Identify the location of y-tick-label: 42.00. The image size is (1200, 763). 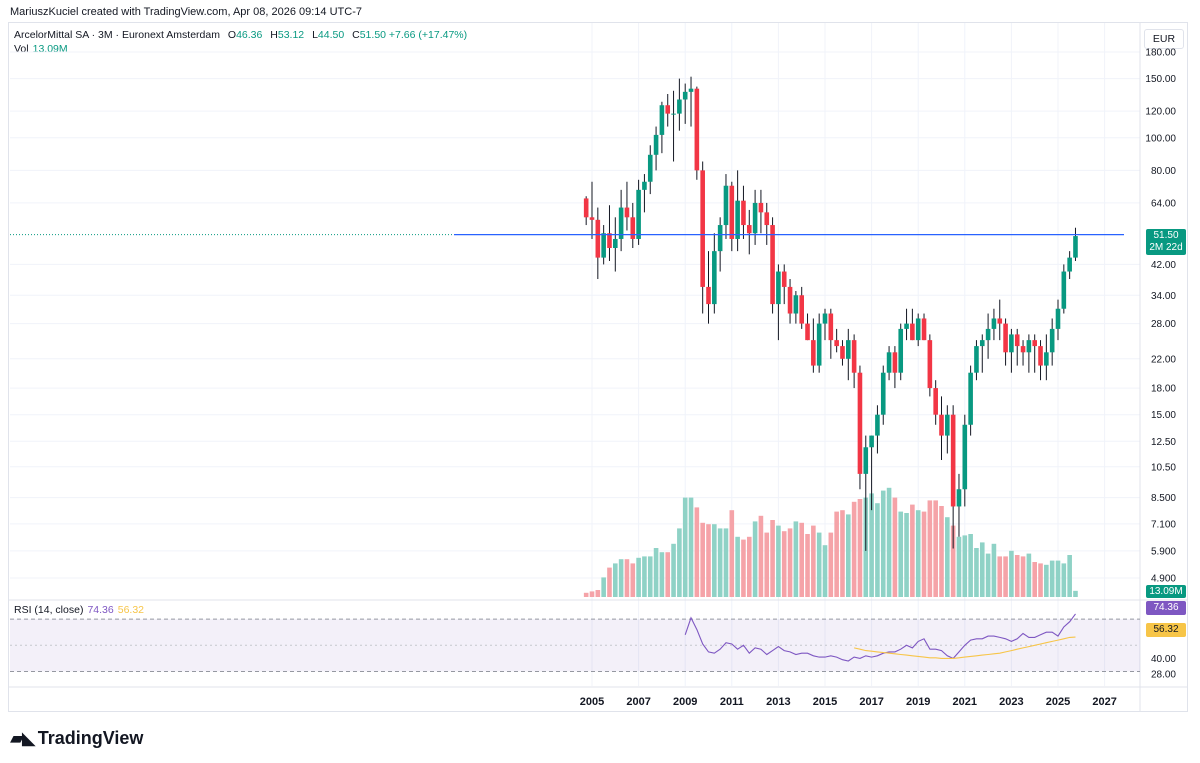
(1163, 265).